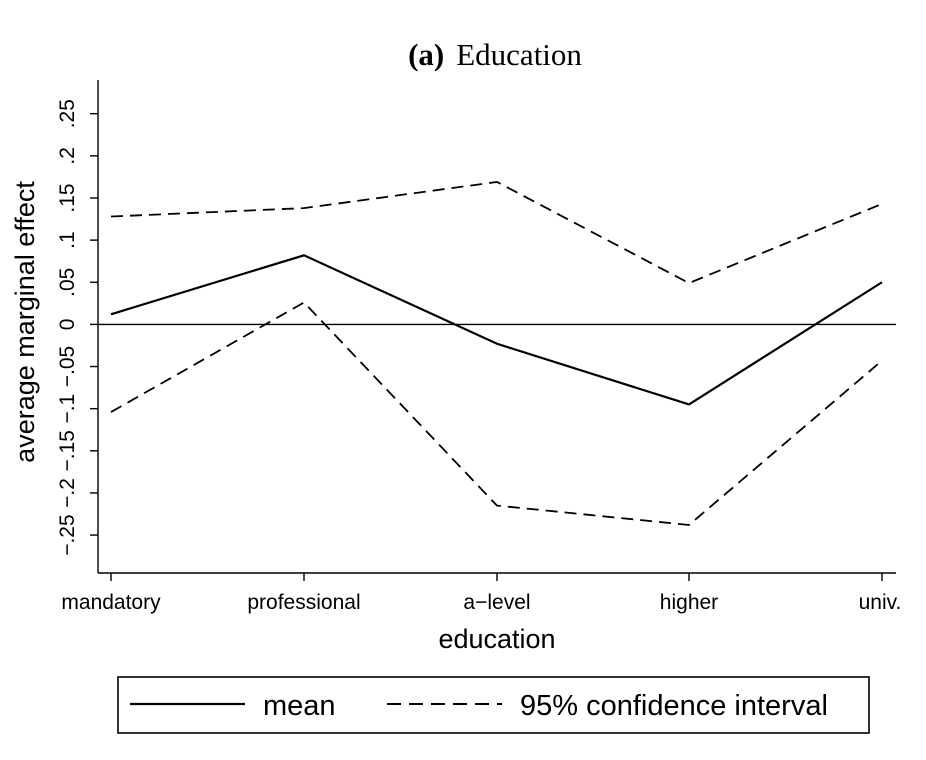  I want to click on y-ticks: −.25 −.2 −.15 −.1 −.05 0 .05 .1 .15 .2 .25, so click(77, 327).